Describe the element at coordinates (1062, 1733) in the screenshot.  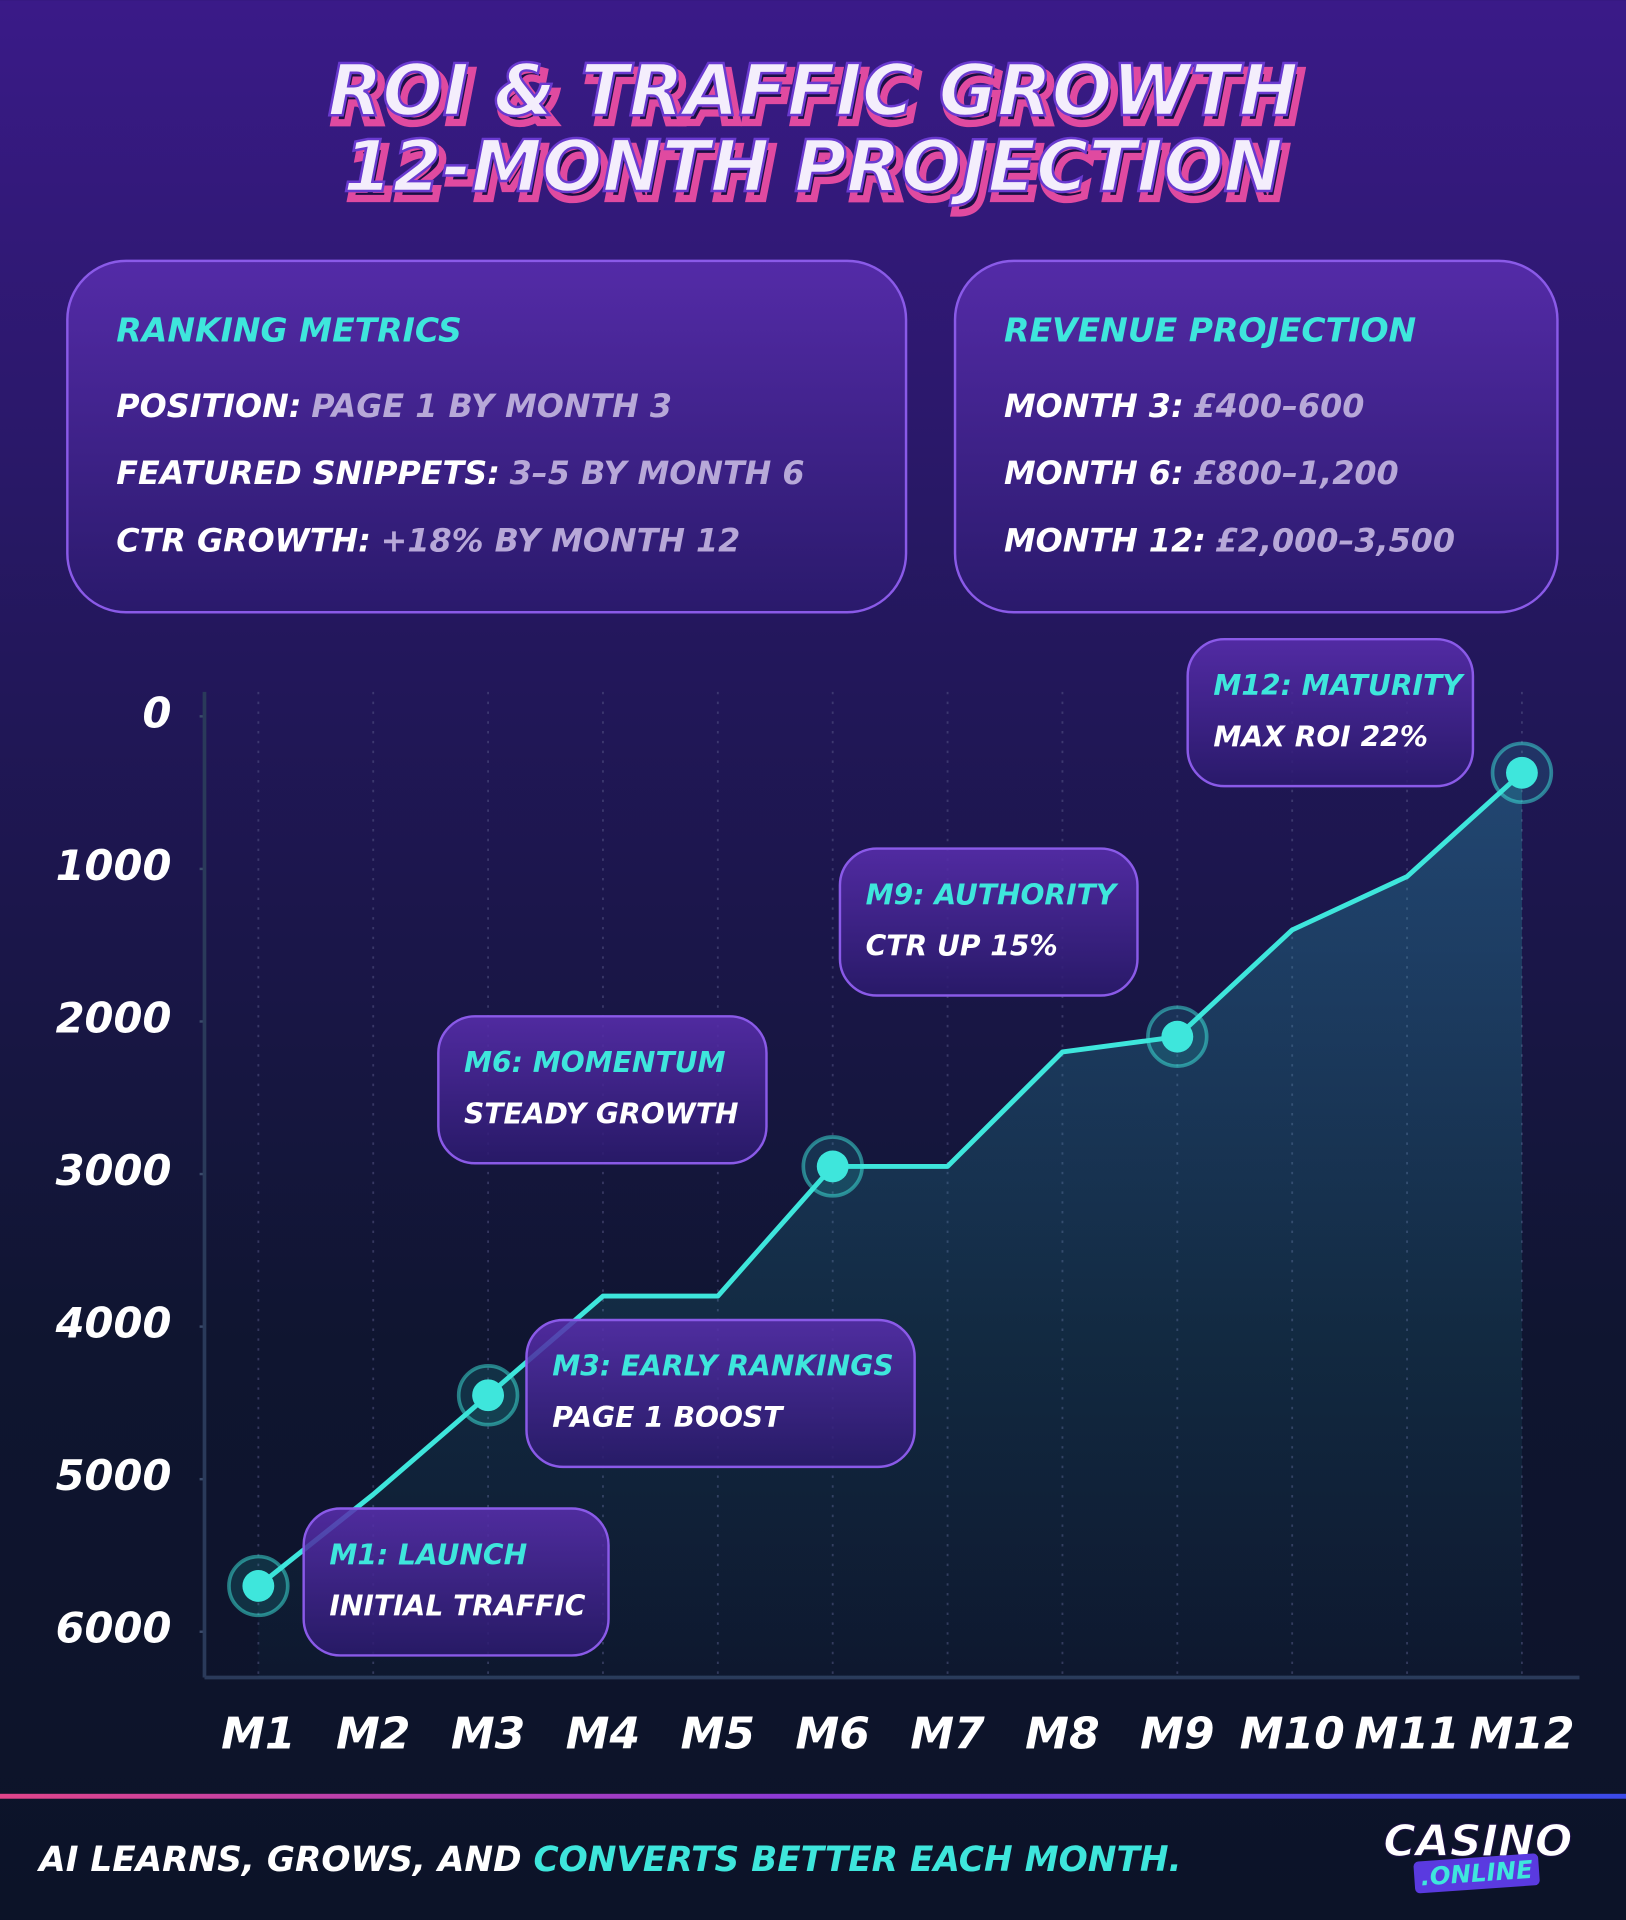
I see `x-tick-label: M8` at that location.